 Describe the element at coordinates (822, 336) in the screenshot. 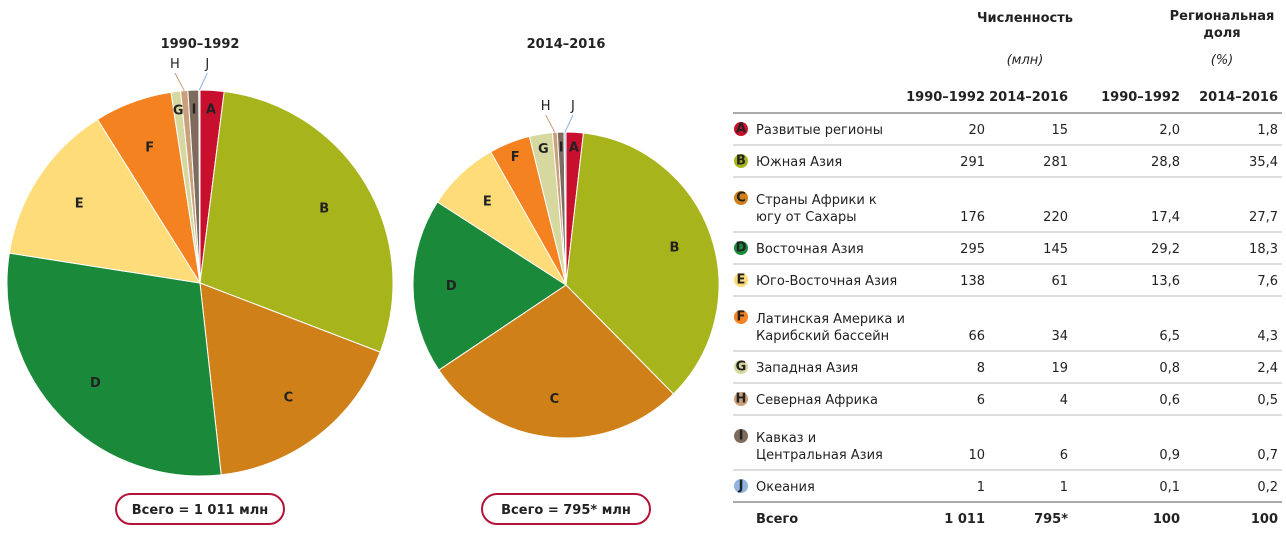

I see `row-name: Карибский бассейн` at that location.